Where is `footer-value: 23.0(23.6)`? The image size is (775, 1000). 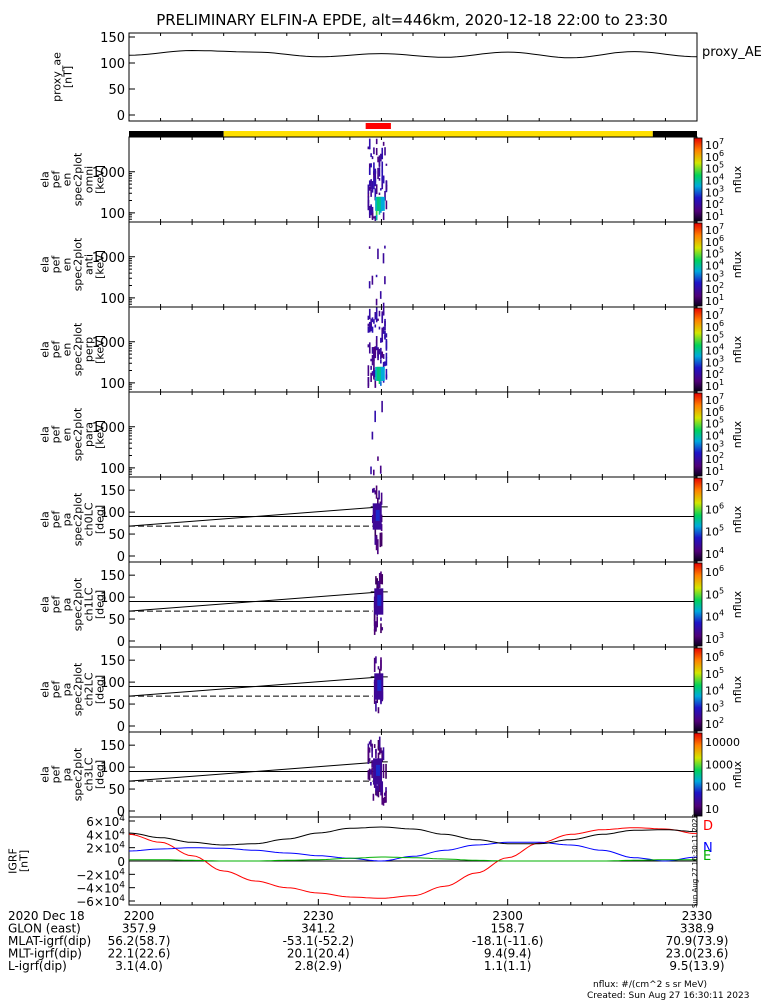
footer-value: 23.0(23.6) is located at coordinates (697, 954).